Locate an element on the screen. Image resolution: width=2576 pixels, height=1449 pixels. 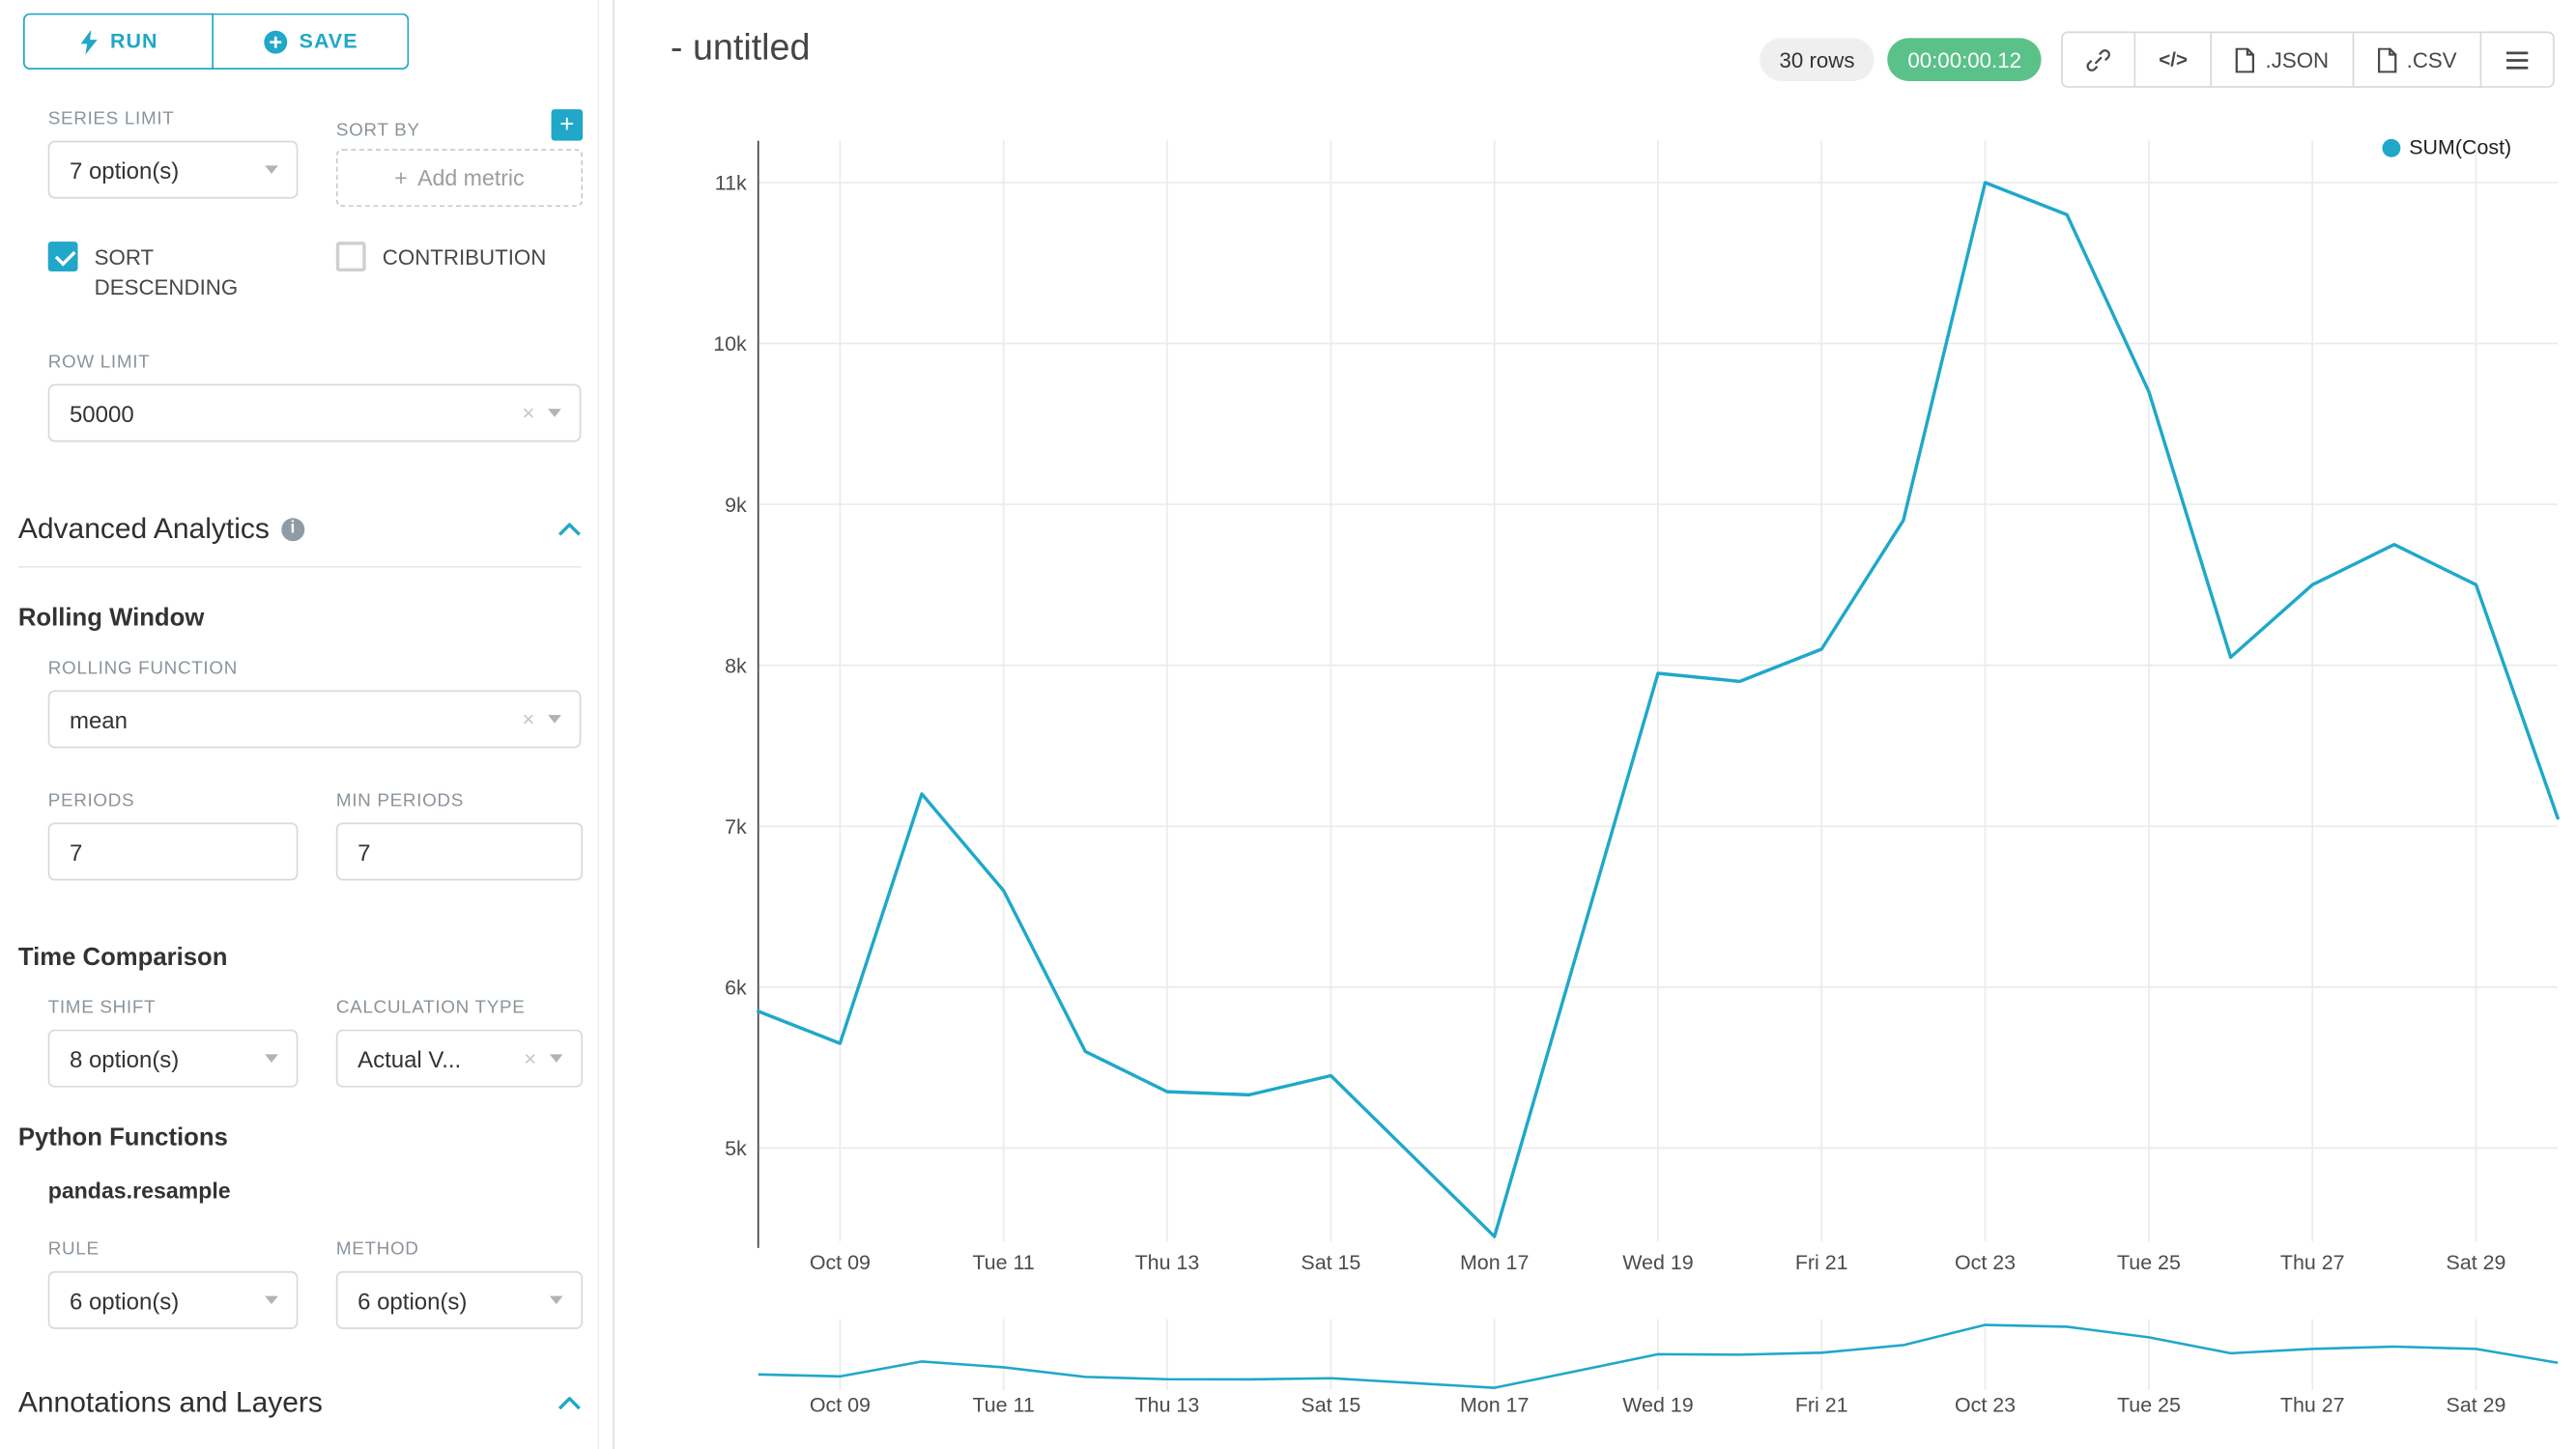
chart-menu-button is located at coordinates (2517, 59).